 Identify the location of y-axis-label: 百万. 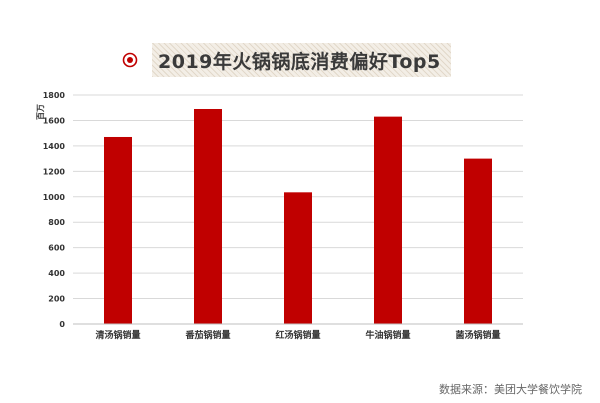
(40, 112).